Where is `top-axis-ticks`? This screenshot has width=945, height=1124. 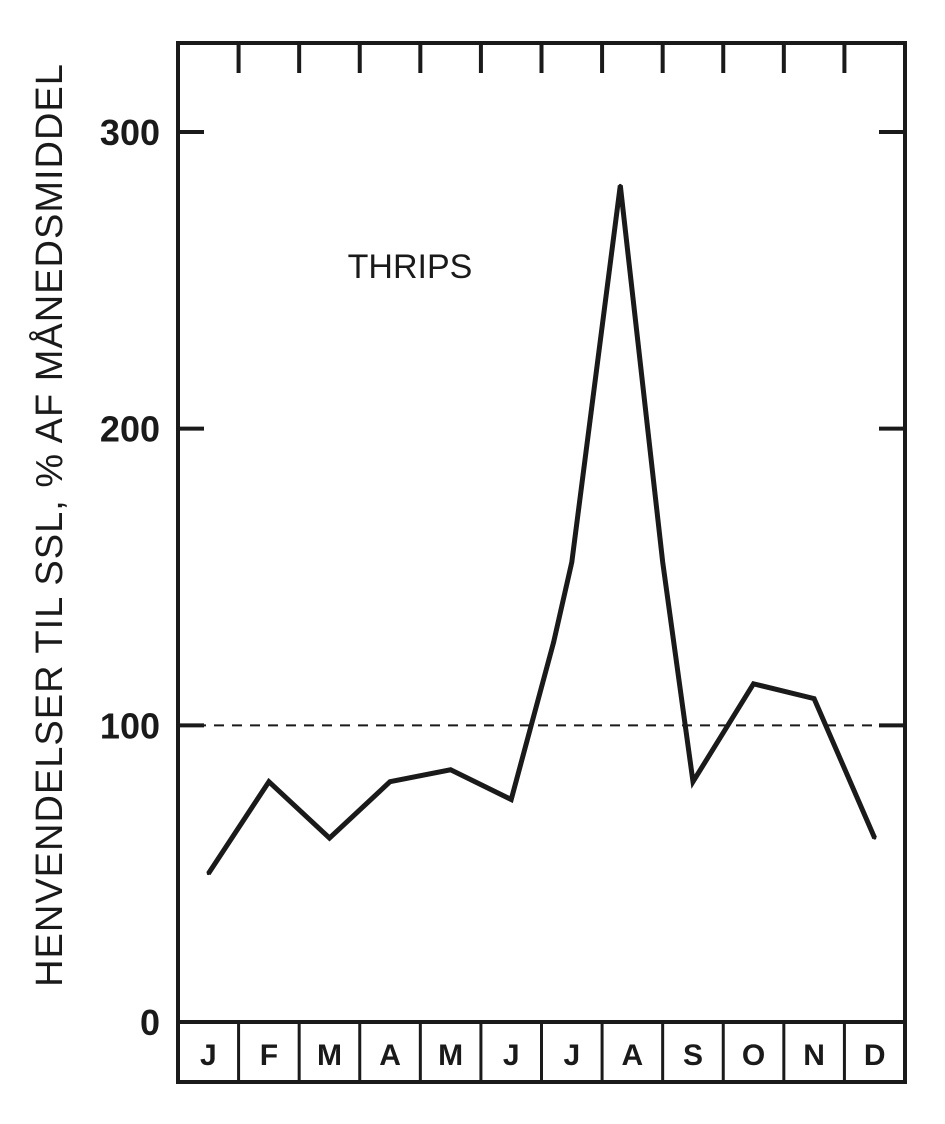
top-axis-ticks is located at coordinates (541, 58).